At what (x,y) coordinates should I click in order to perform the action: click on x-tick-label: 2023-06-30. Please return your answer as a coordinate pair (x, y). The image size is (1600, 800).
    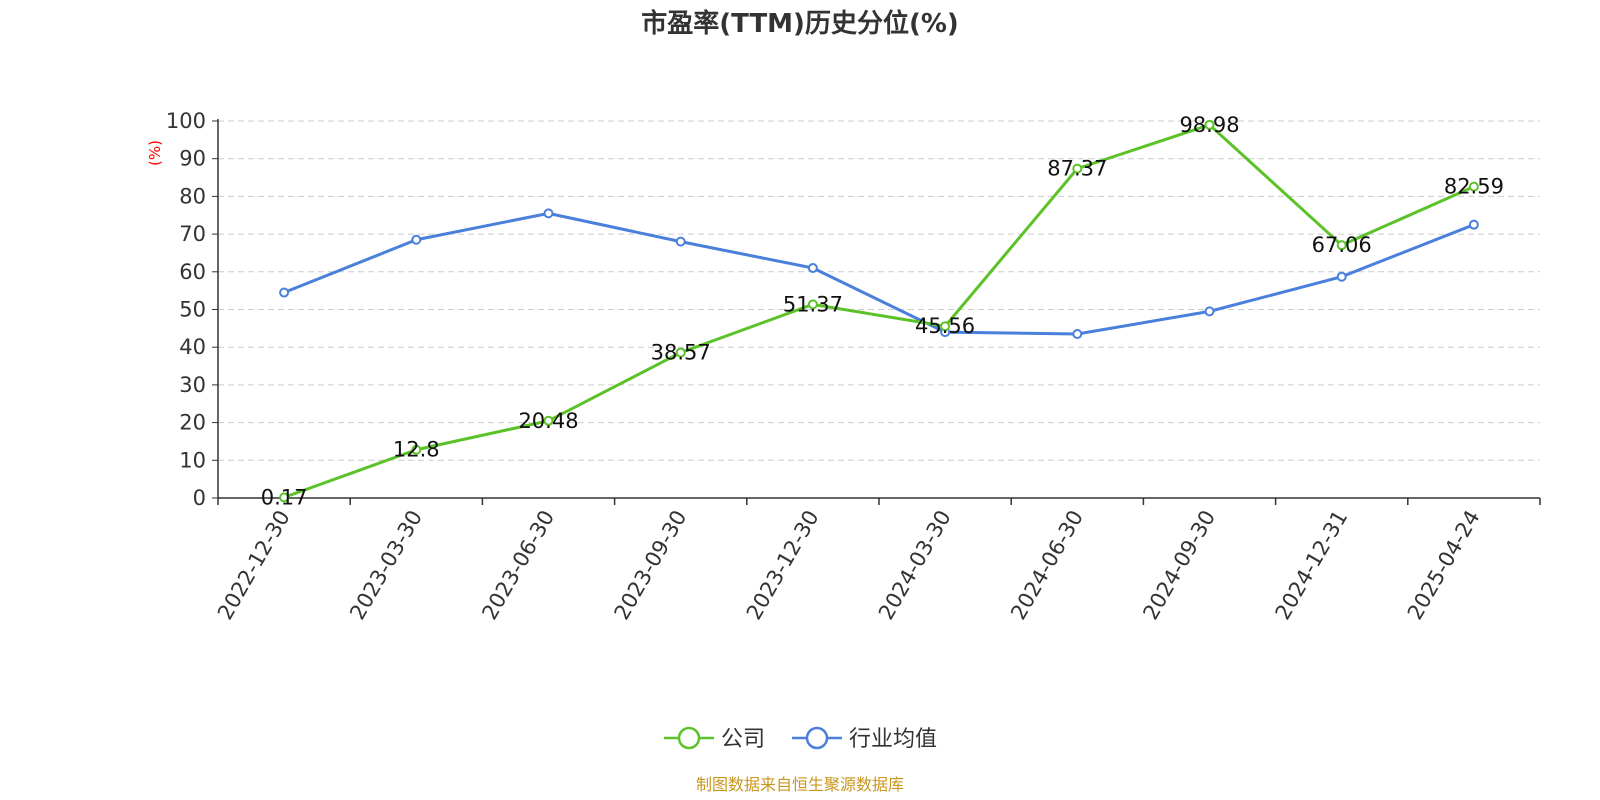
    Looking at the image, I should click on (518, 565).